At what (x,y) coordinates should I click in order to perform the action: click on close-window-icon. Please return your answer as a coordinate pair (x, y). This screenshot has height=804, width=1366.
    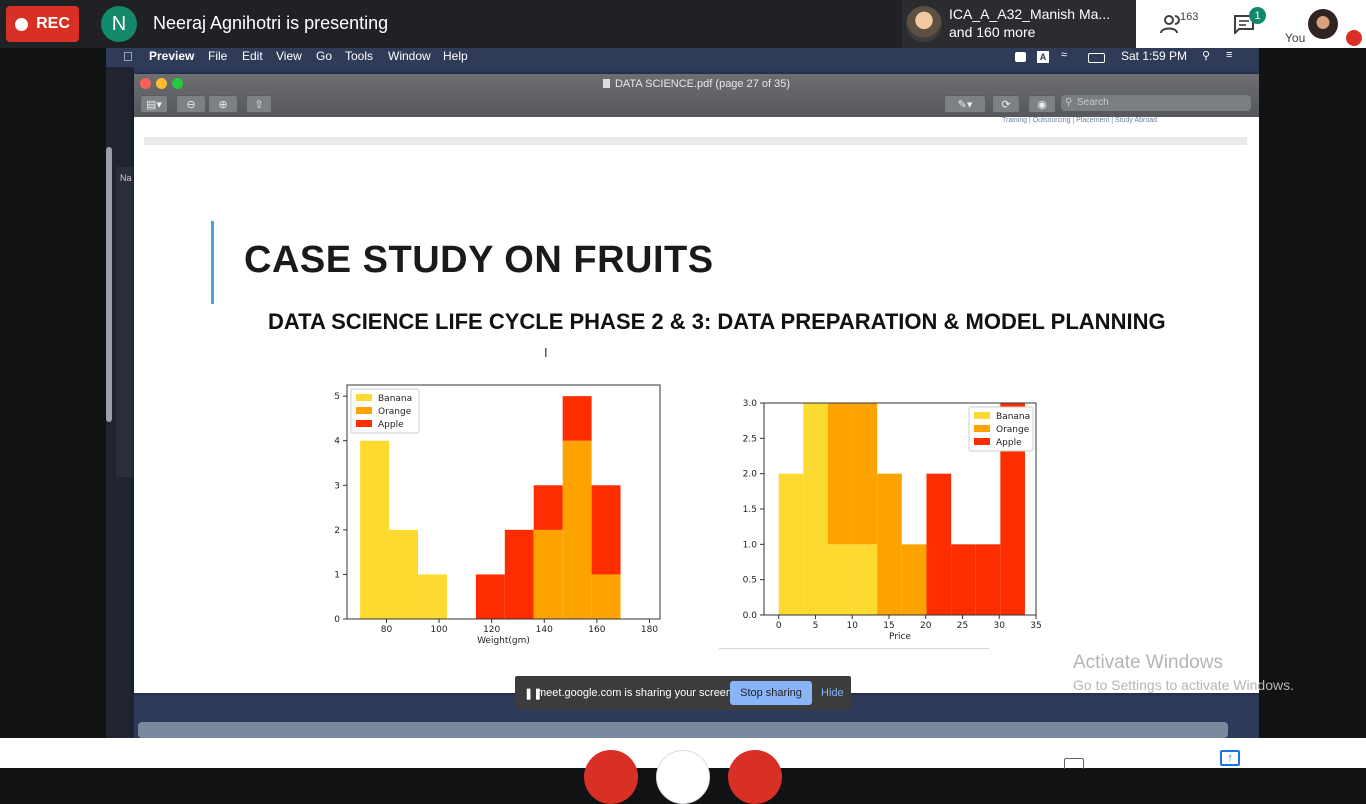
    Looking at the image, I should click on (145, 83).